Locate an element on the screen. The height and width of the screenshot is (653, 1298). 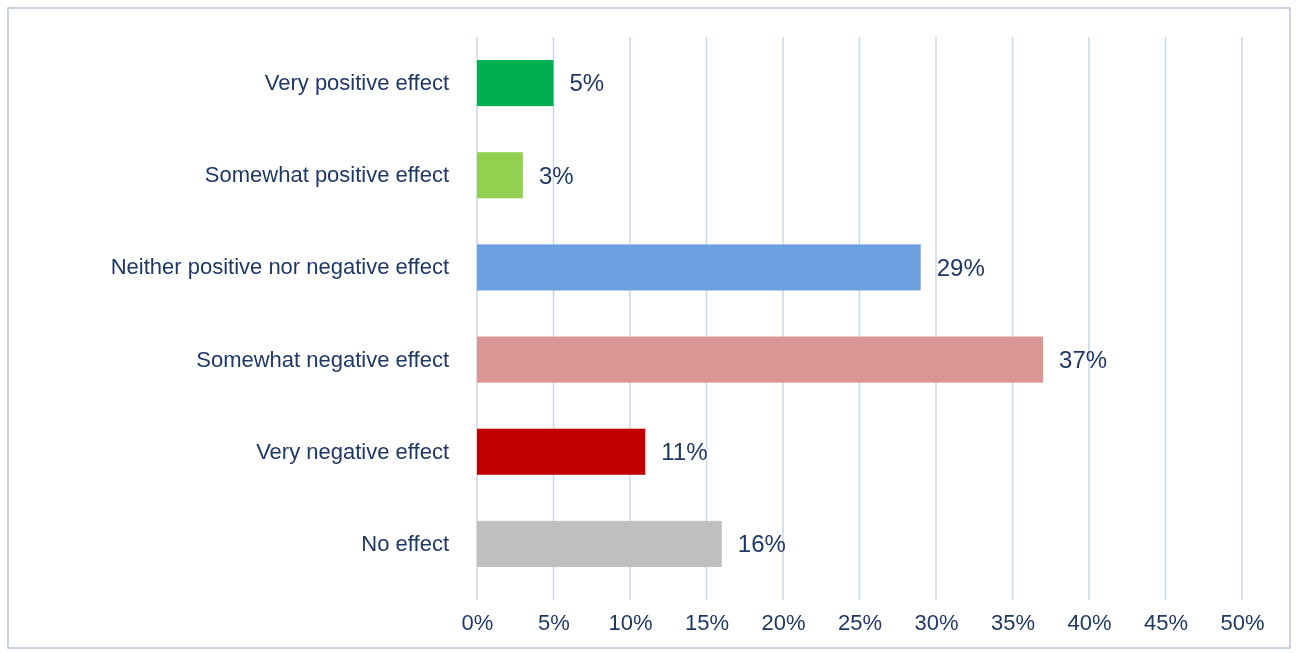
y-tick-label: Somewhat negative effect is located at coordinates (322, 359).